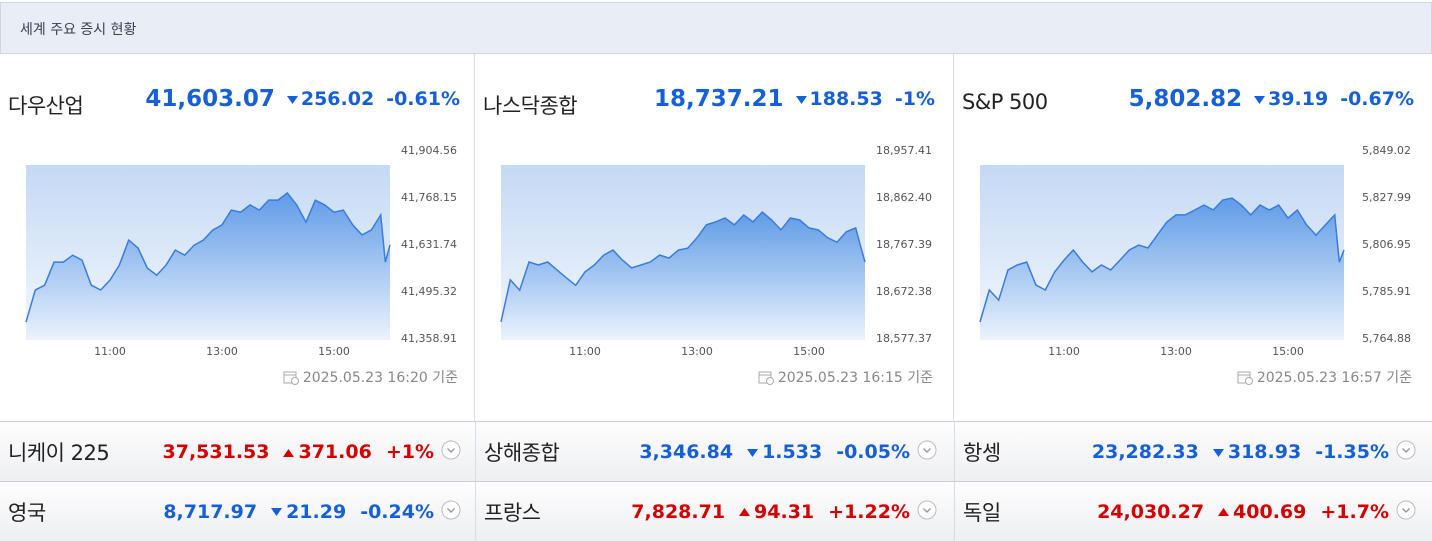 Image resolution: width=1432 pixels, height=541 pixels. I want to click on index-quote: 7,828.71 94.31 +1.22%, so click(770, 512).